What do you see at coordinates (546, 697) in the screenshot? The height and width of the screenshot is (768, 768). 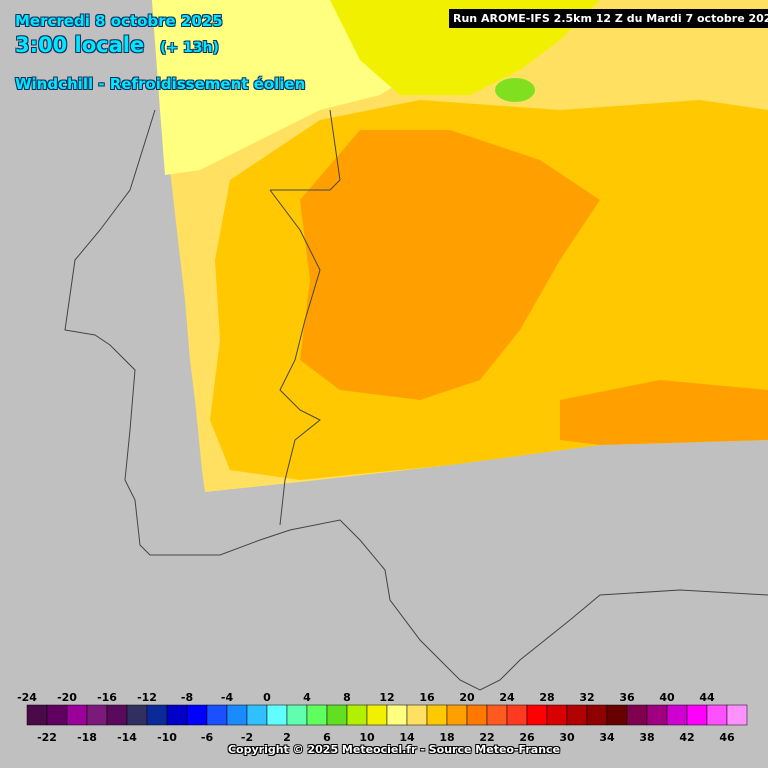 I see `legend-label: 28` at bounding box center [546, 697].